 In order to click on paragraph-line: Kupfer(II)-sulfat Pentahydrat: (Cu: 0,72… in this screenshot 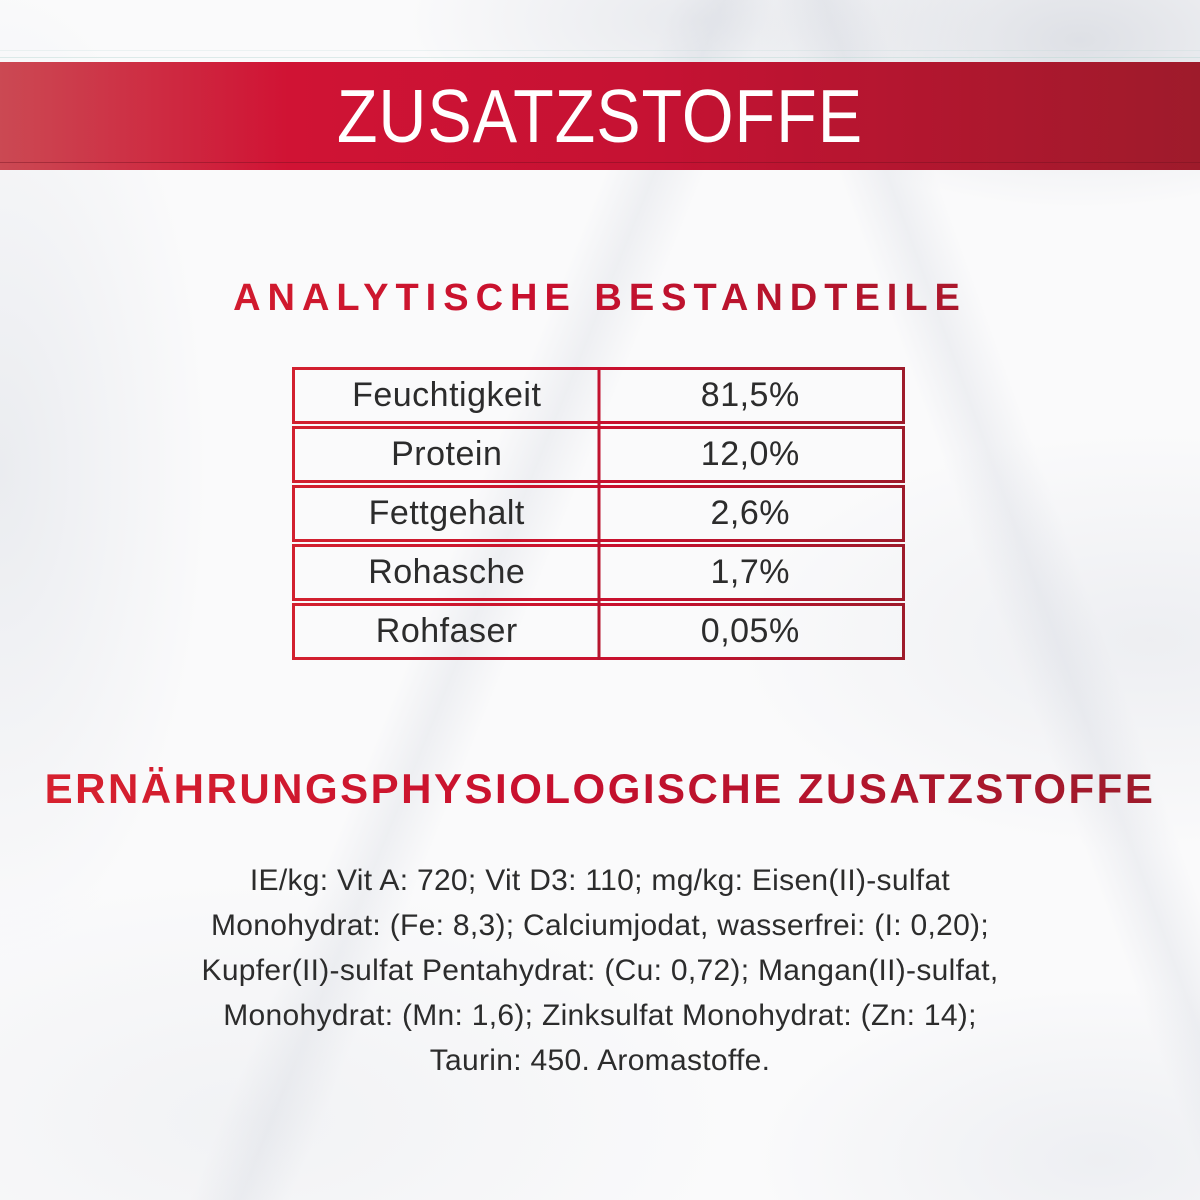, I will do `click(600, 970)`.